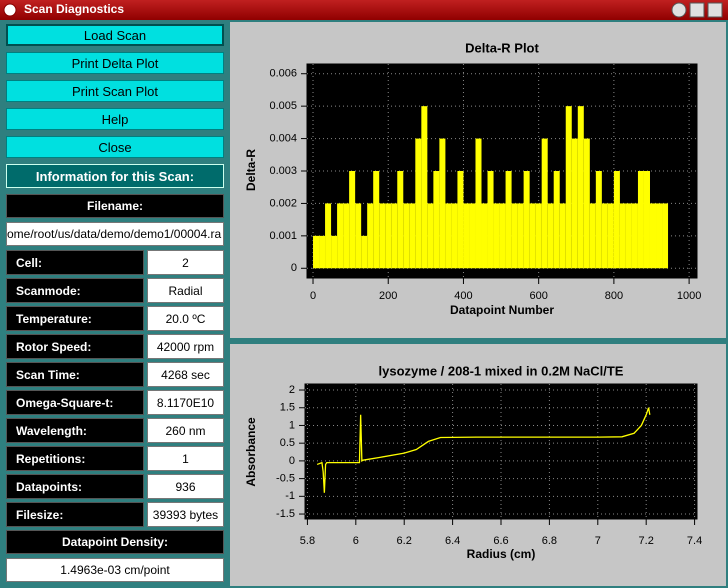 Image resolution: width=728 pixels, height=588 pixels. Describe the element at coordinates (75, 458) in the screenshot. I see `field-label: Repetitions:` at that location.